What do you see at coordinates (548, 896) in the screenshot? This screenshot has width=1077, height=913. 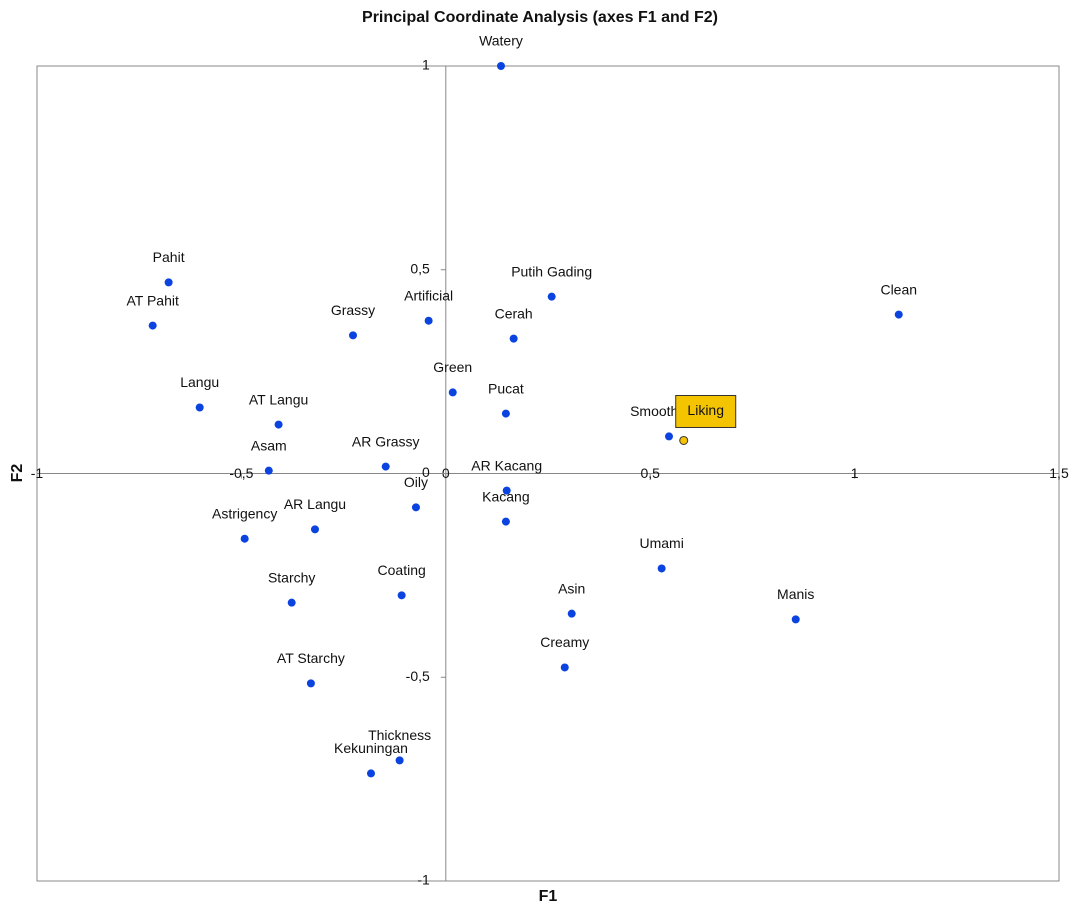 I see `x-axis-title: F1` at bounding box center [548, 896].